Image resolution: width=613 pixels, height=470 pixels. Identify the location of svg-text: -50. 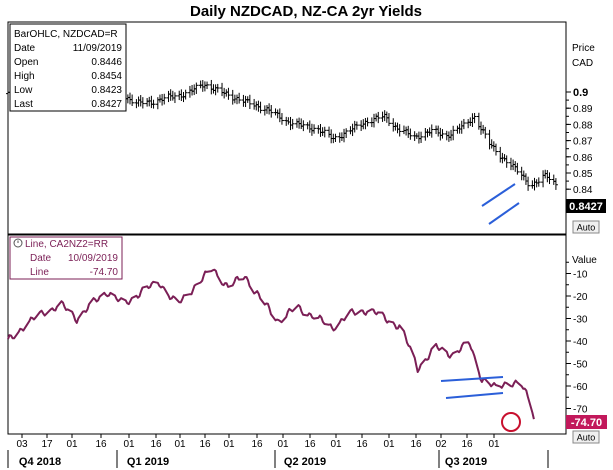
(580, 365).